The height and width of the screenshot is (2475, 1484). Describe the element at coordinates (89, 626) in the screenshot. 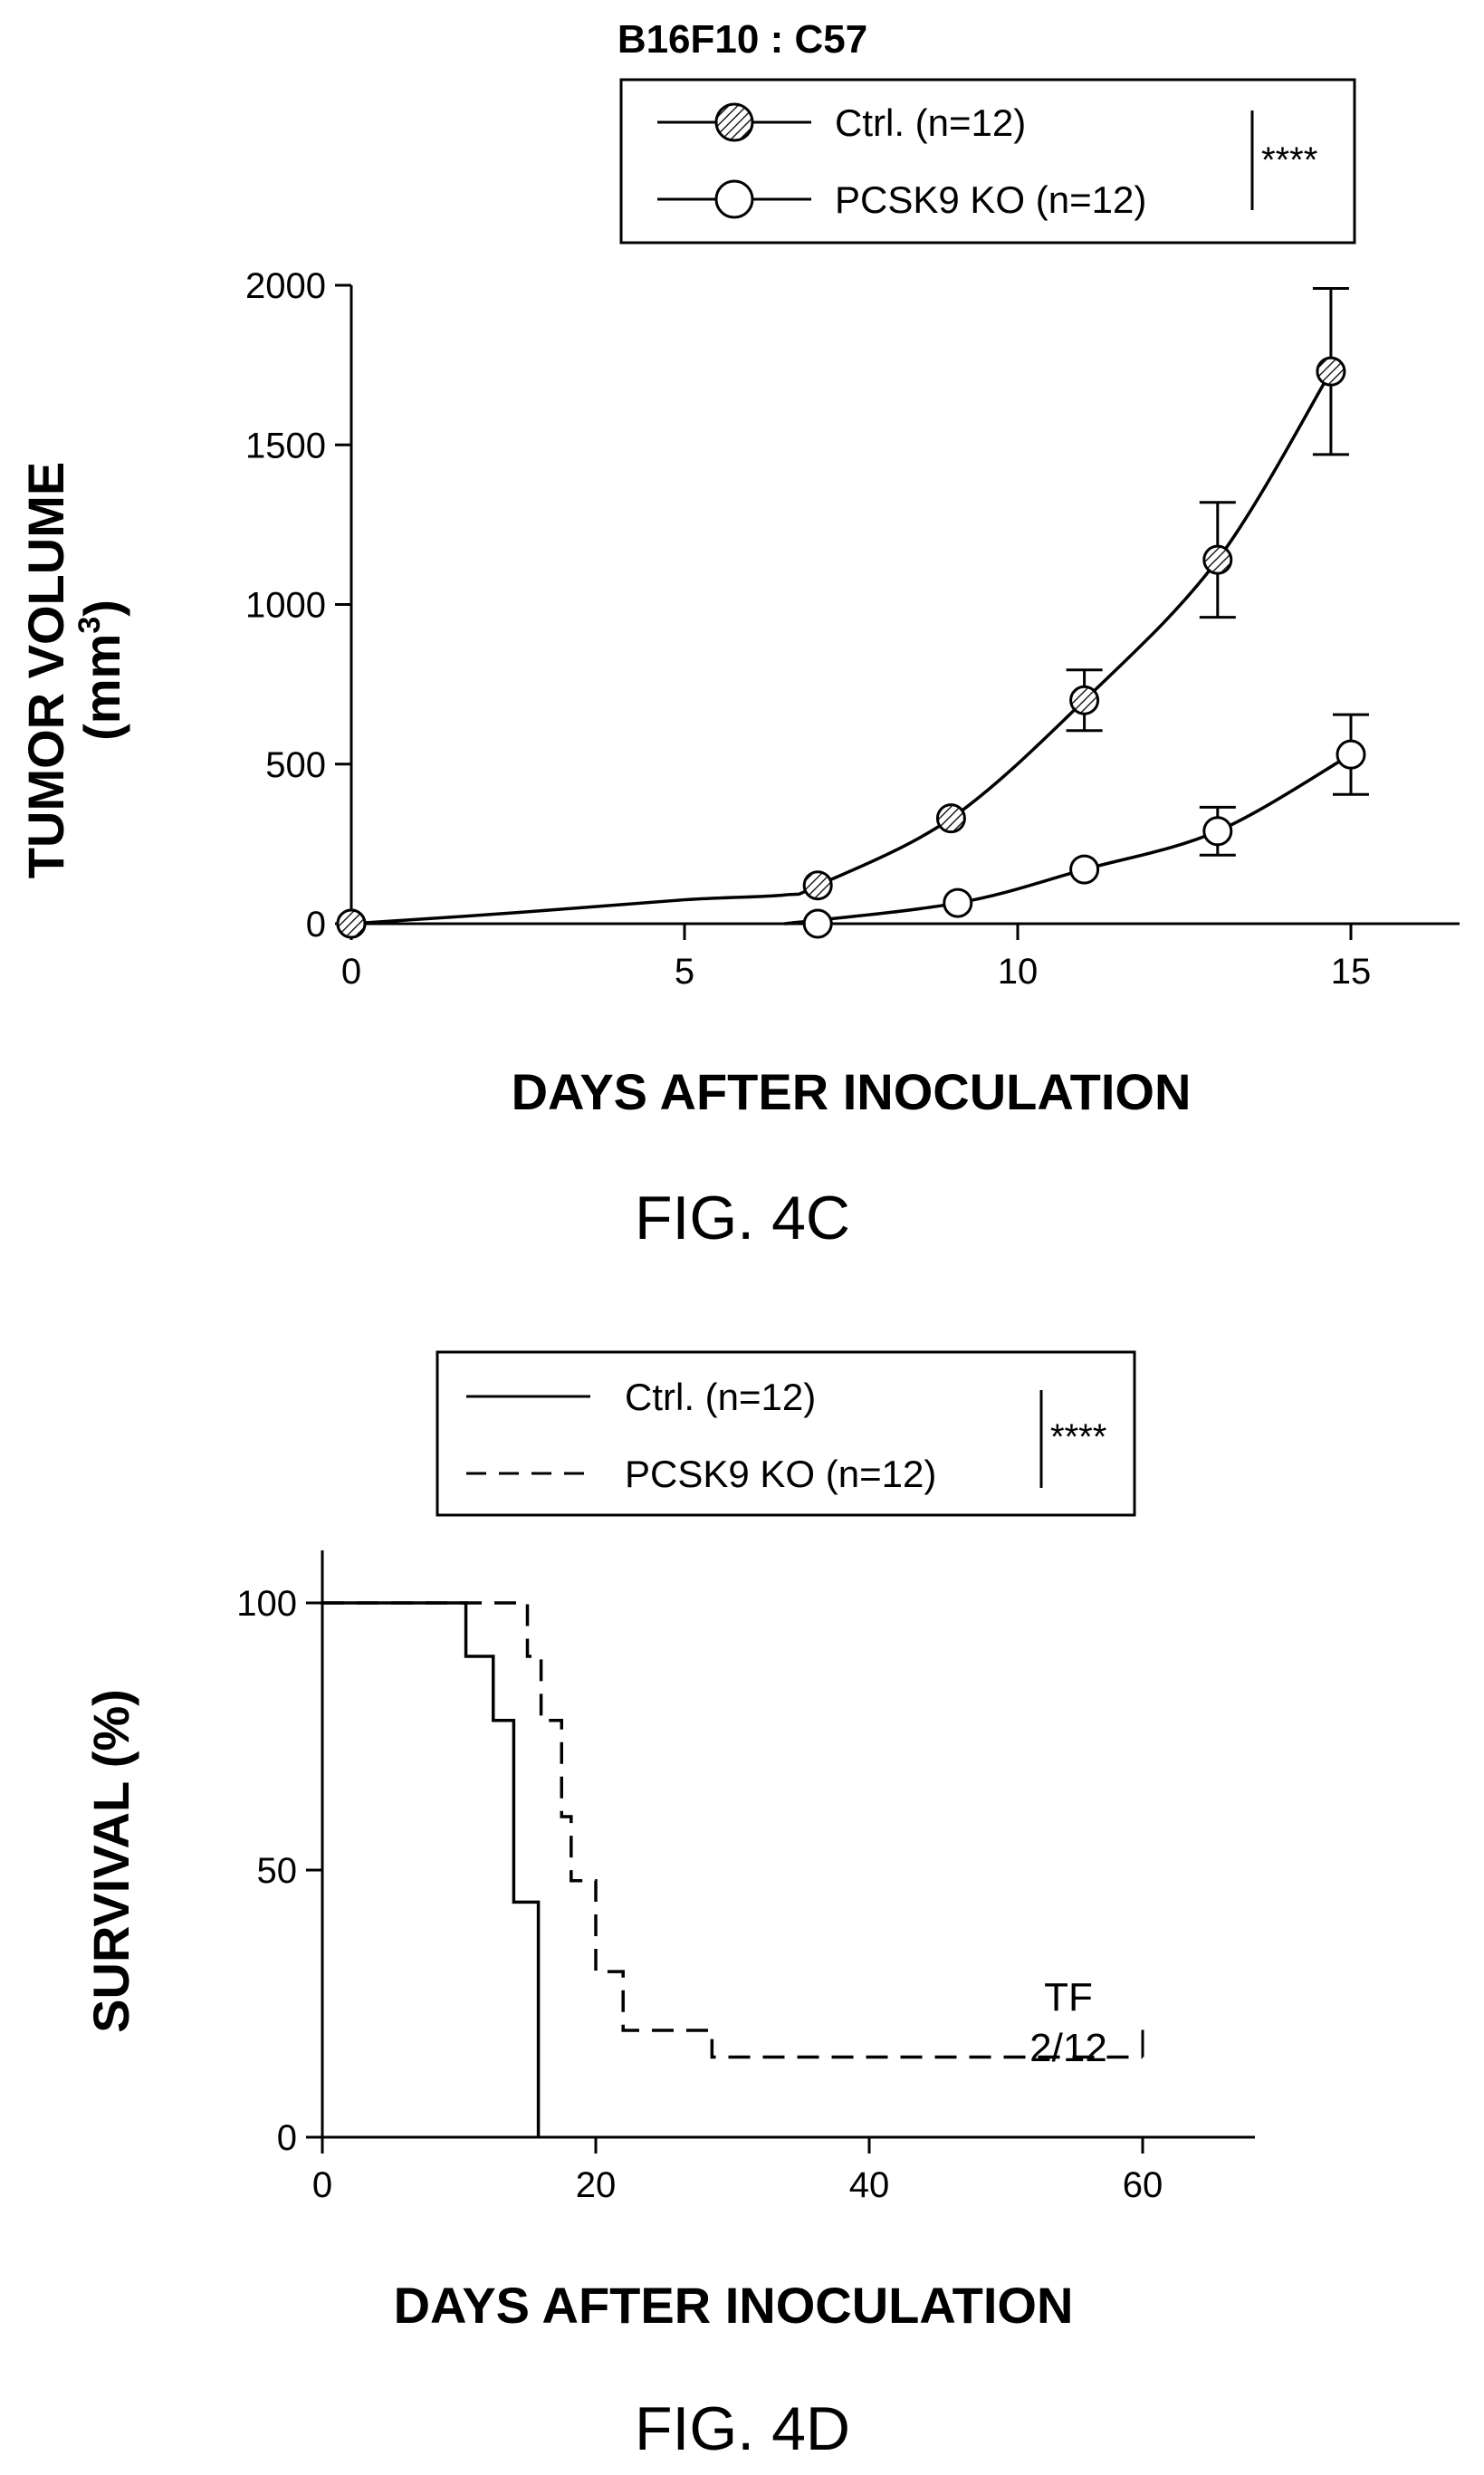

I see `ylabel-unit-sup: 3` at that location.